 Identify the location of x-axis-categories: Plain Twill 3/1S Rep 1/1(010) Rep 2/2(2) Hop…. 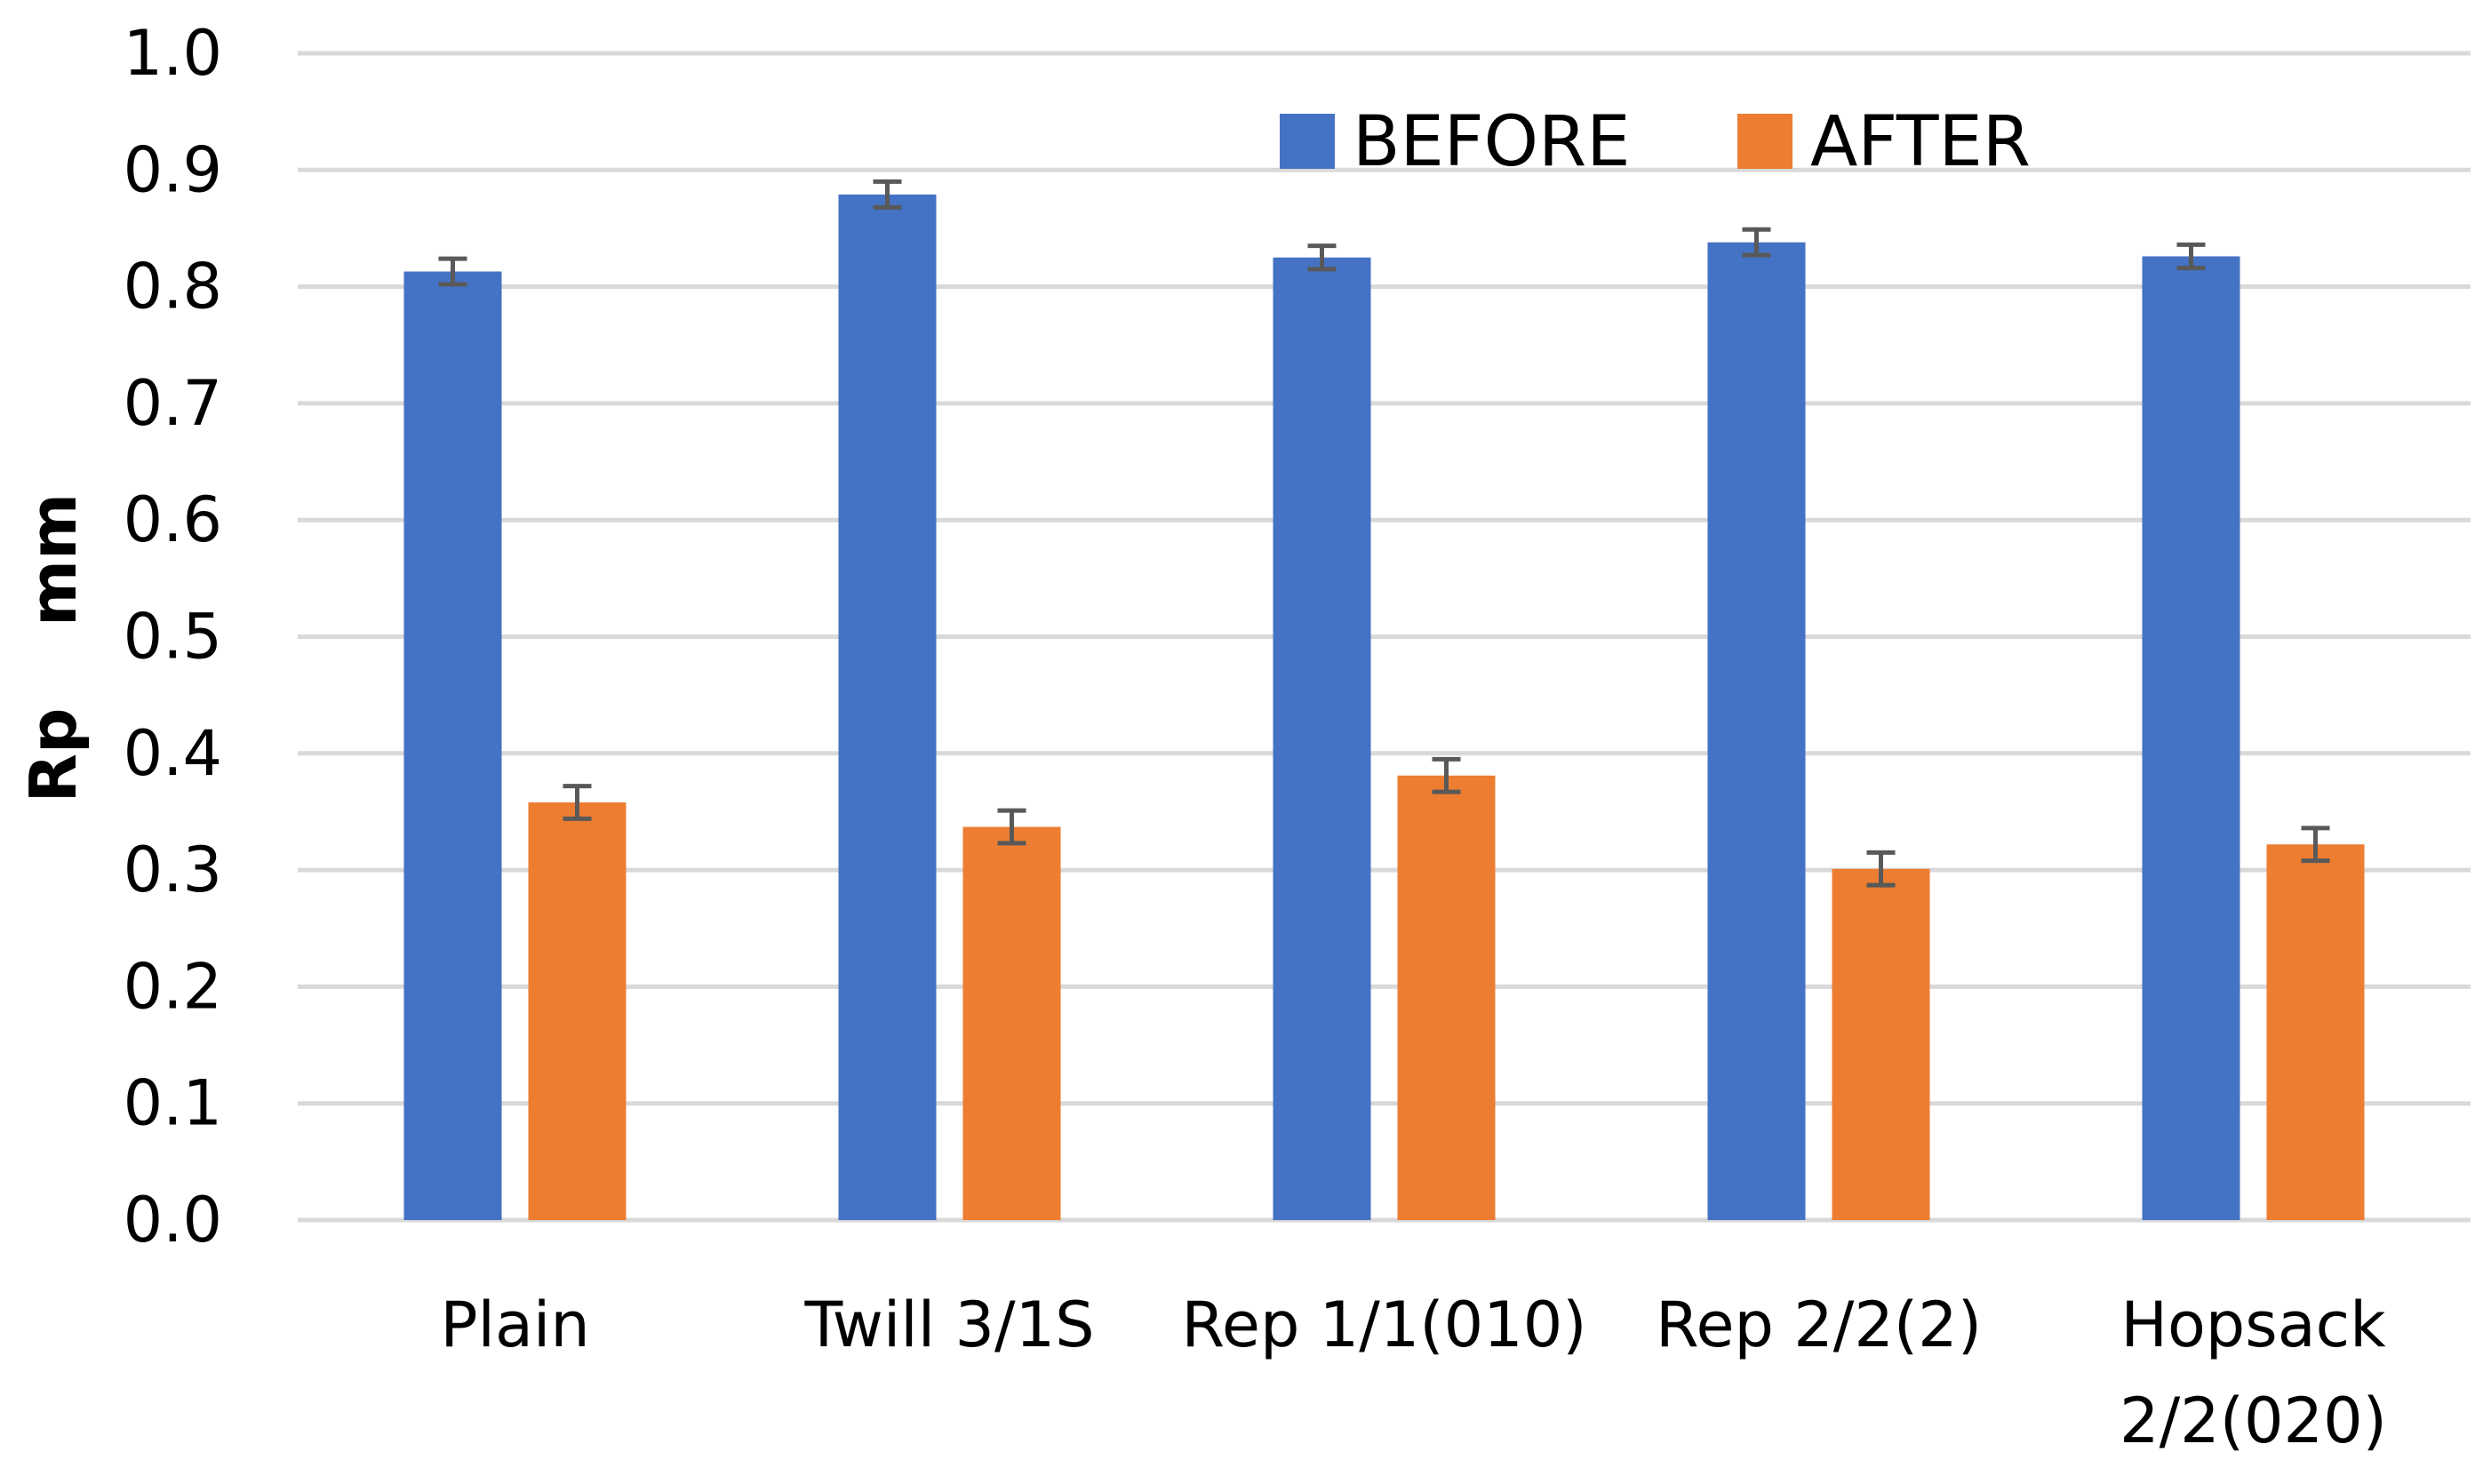
(1413, 1373).